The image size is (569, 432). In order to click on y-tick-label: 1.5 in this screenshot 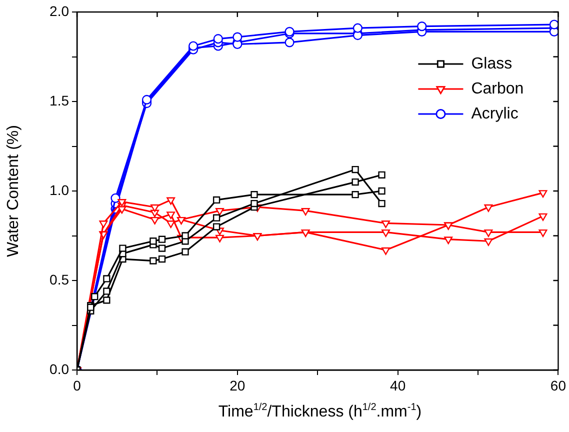, I will do `click(60, 100)`.